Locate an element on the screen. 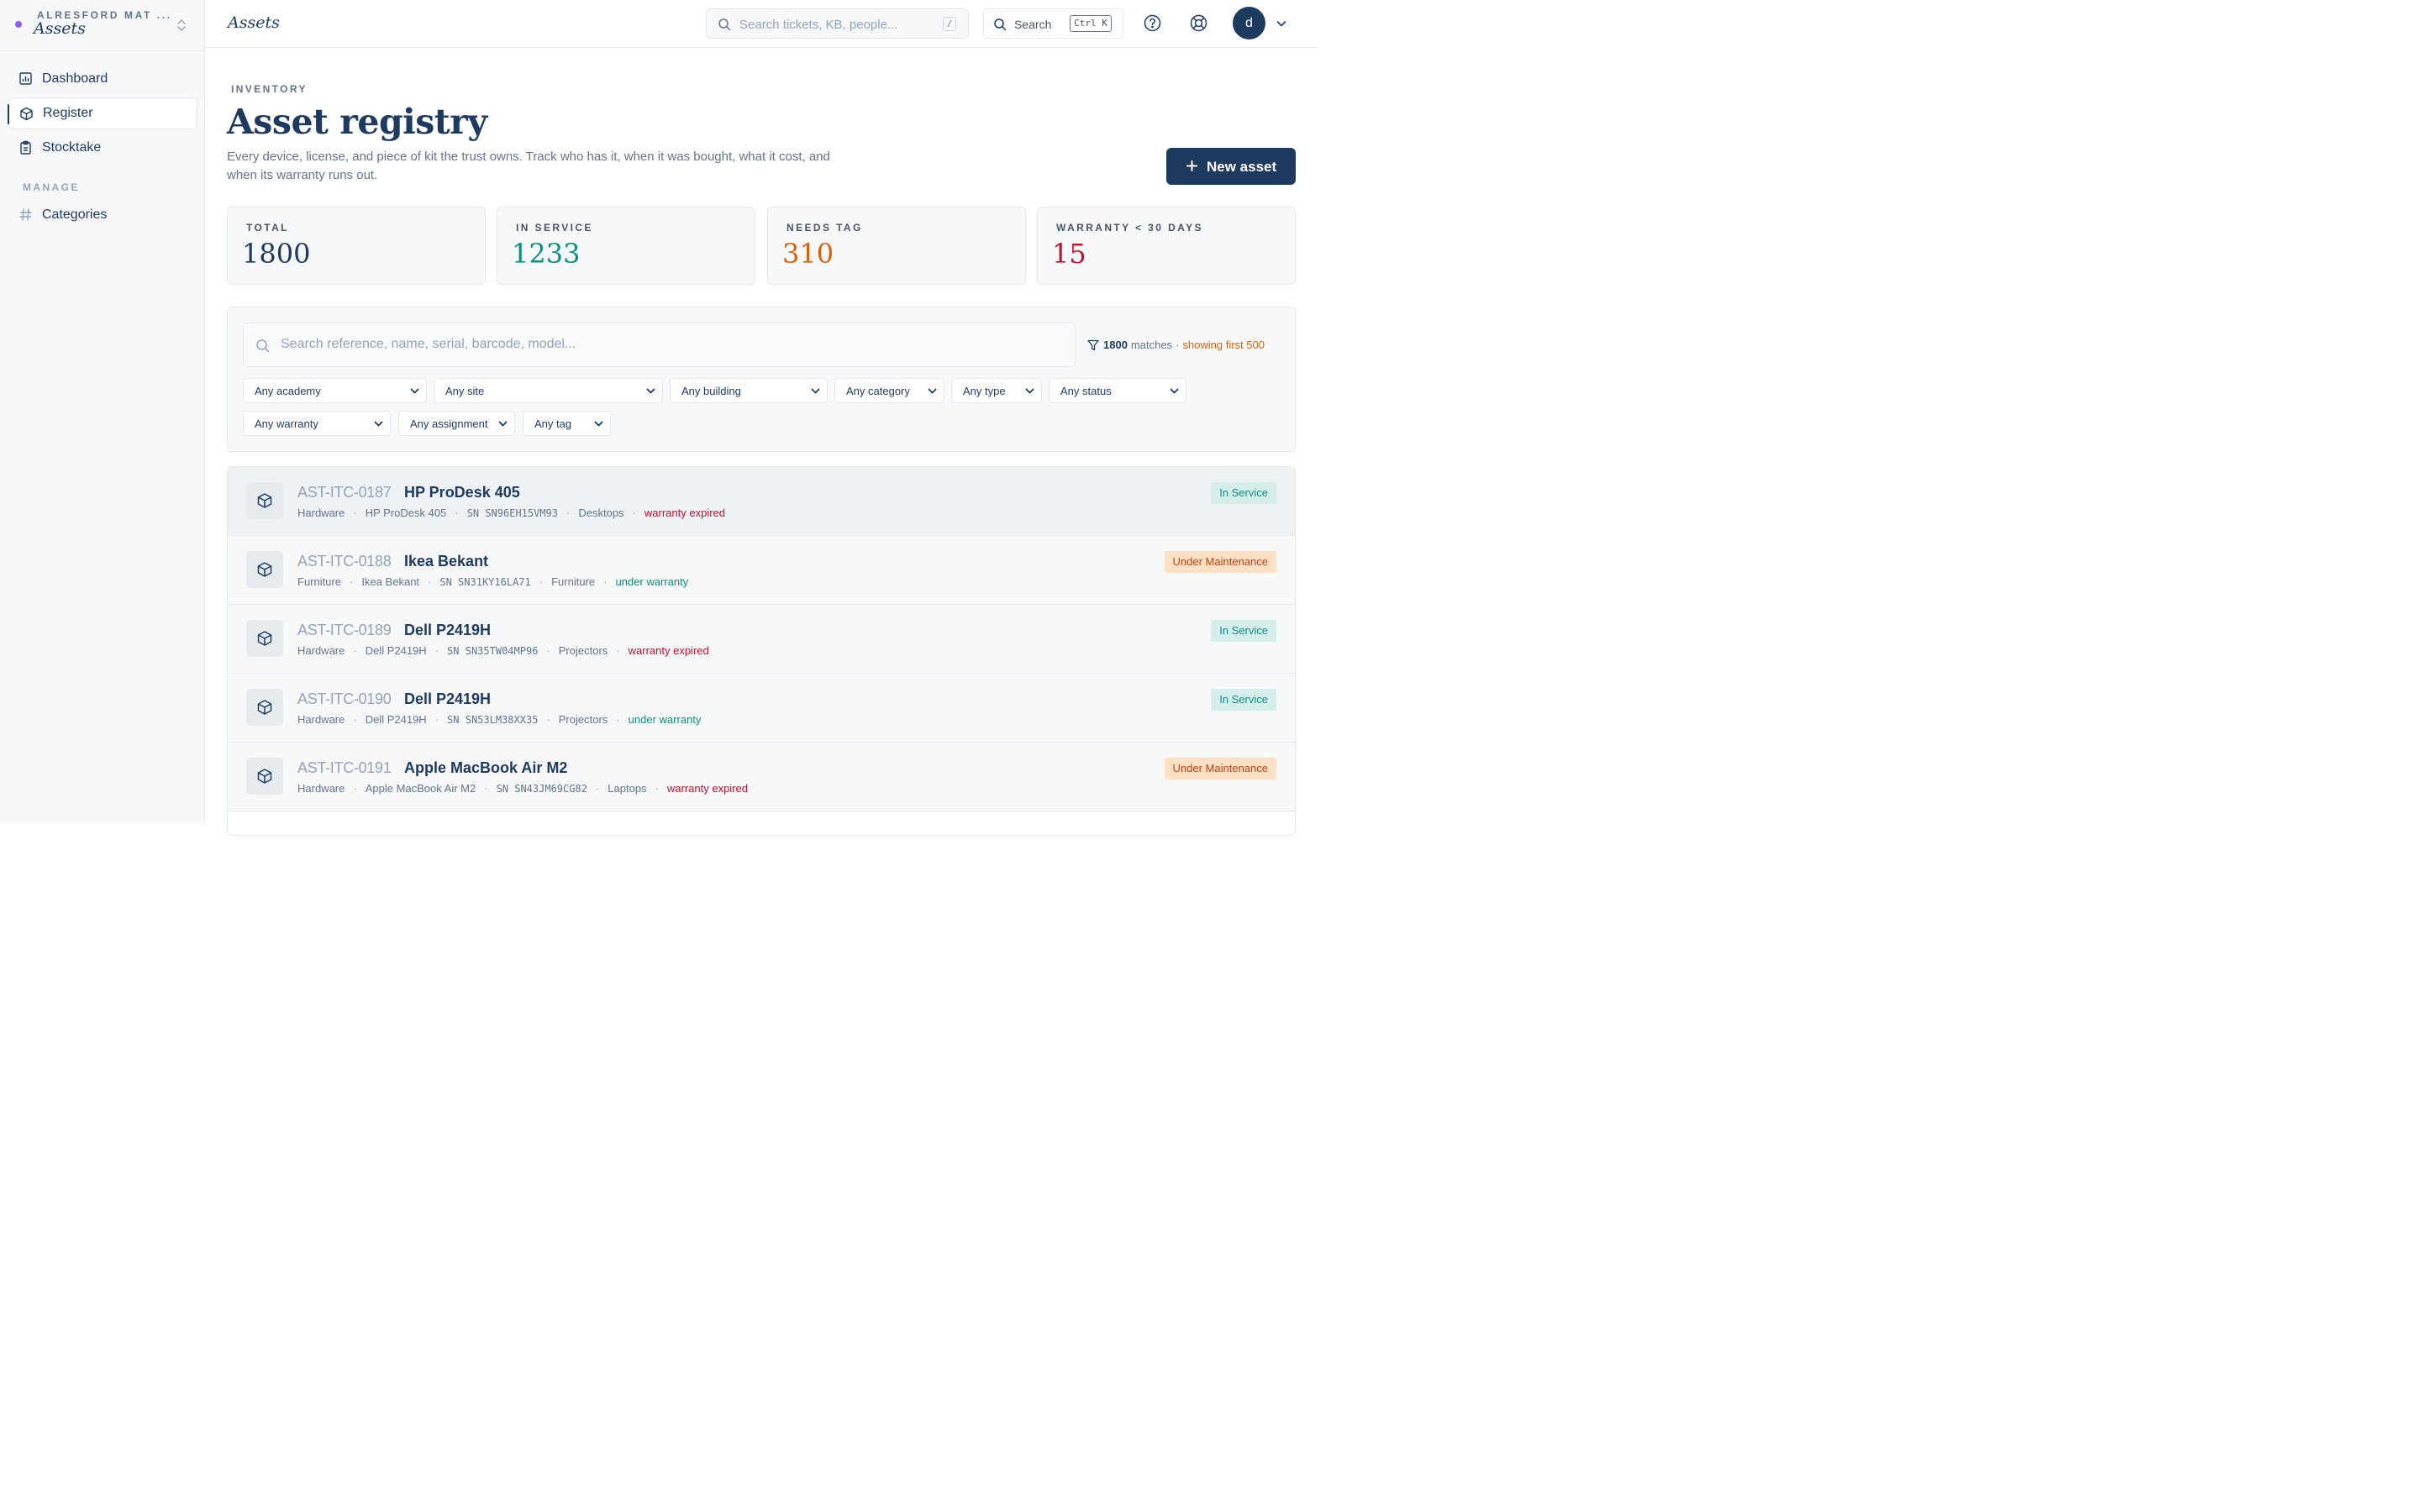 The height and width of the screenshot is (1512, 2420). new-asset-button: New asset is located at coordinates (1231, 166).